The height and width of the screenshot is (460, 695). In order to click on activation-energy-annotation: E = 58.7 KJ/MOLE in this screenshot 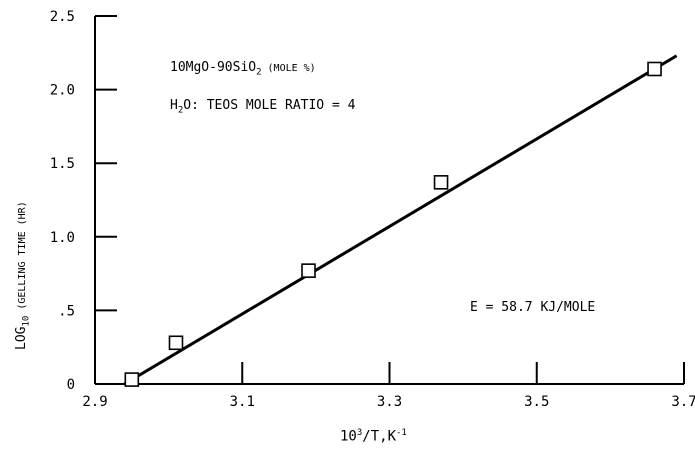, I will do `click(533, 307)`.